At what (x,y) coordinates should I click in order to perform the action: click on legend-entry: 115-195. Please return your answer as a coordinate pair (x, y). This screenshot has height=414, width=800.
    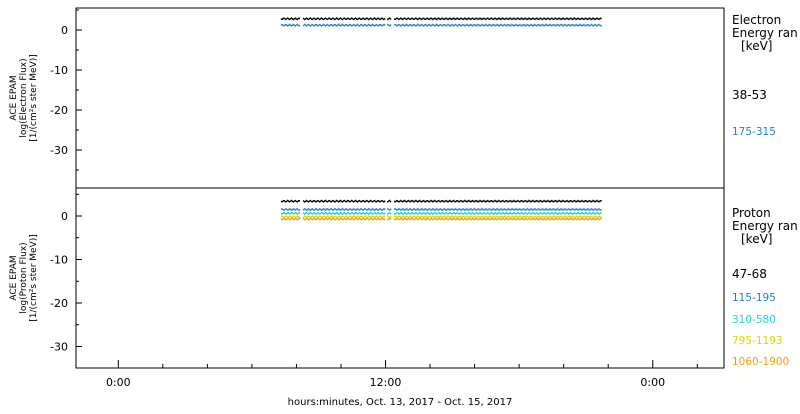
    Looking at the image, I should click on (754, 298).